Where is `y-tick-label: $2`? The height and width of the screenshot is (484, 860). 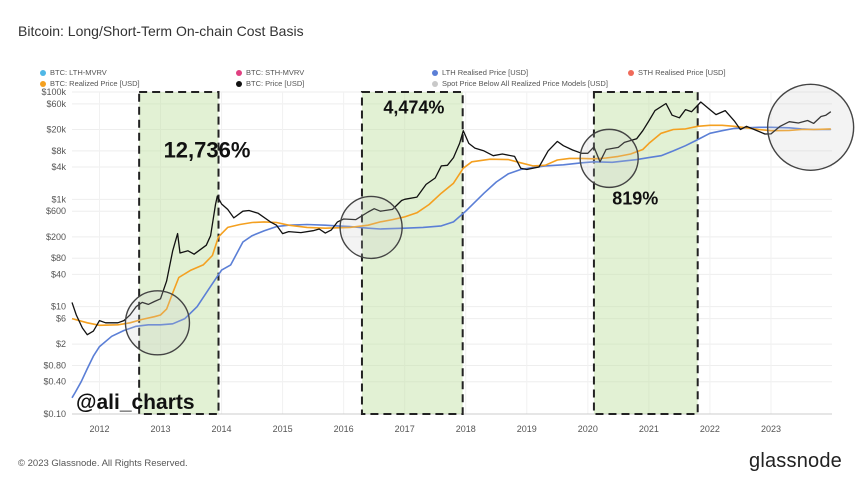
y-tick-label: $2 is located at coordinates (61, 344).